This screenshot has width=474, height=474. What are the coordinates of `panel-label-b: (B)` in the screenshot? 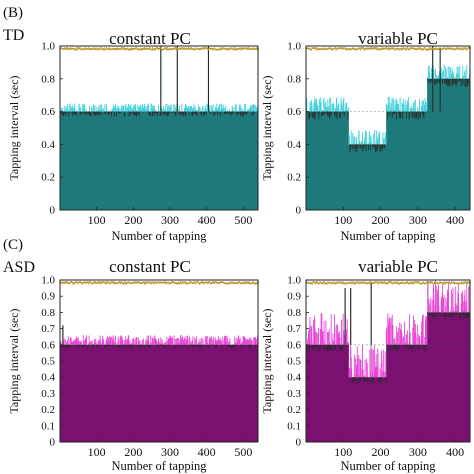 It's located at (13, 13).